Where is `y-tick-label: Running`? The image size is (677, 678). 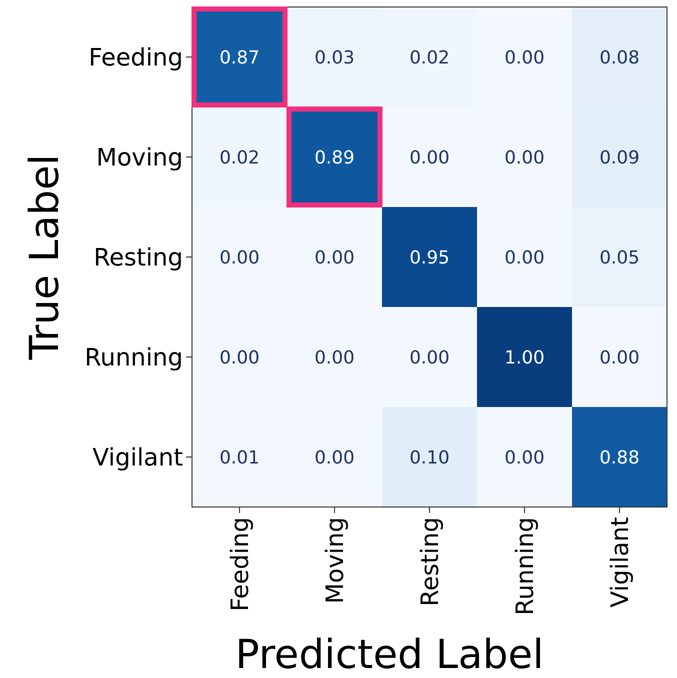 y-tick-label: Running is located at coordinates (133, 357).